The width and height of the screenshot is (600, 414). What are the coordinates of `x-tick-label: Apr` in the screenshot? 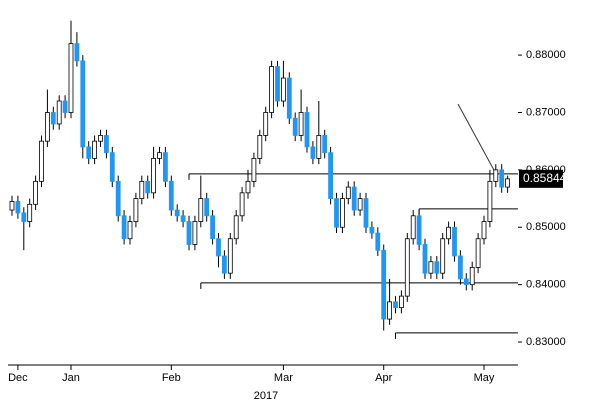 It's located at (383, 378).